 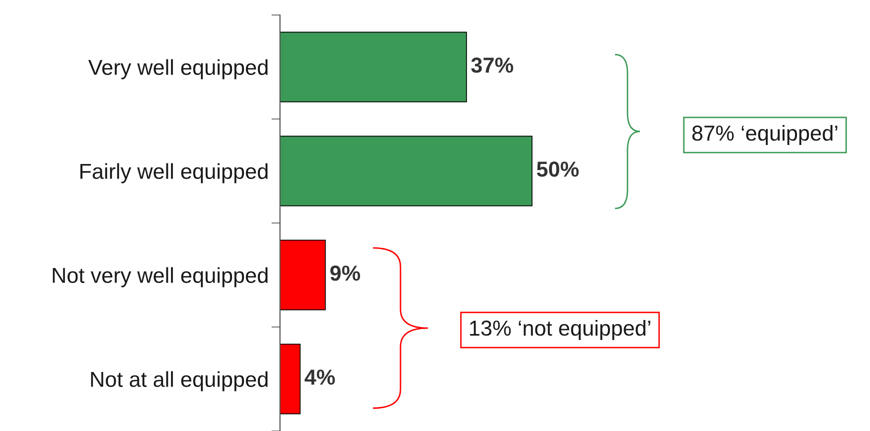 I want to click on data-label: 37%, so click(x=492, y=65).